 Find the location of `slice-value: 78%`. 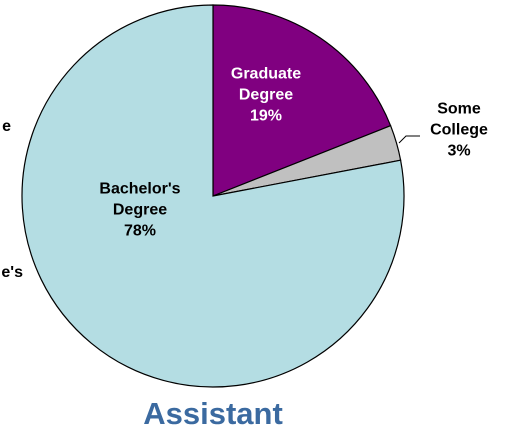

slice-value: 78% is located at coordinates (140, 231).